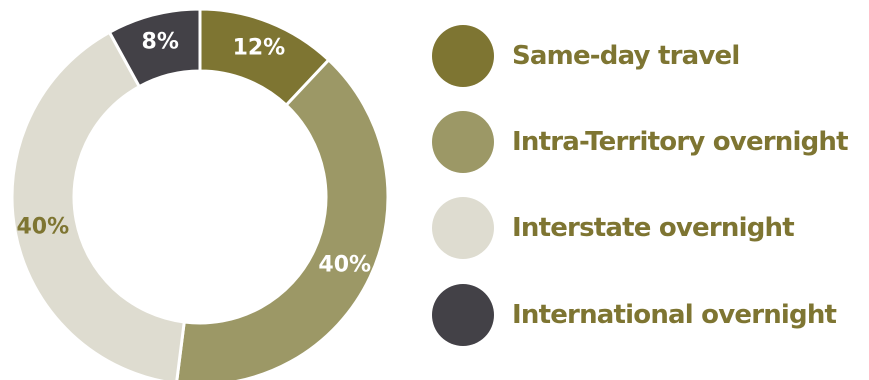 This screenshot has height=380, width=869. What do you see at coordinates (674, 315) in the screenshot?
I see `legend-label: International overnight` at bounding box center [674, 315].